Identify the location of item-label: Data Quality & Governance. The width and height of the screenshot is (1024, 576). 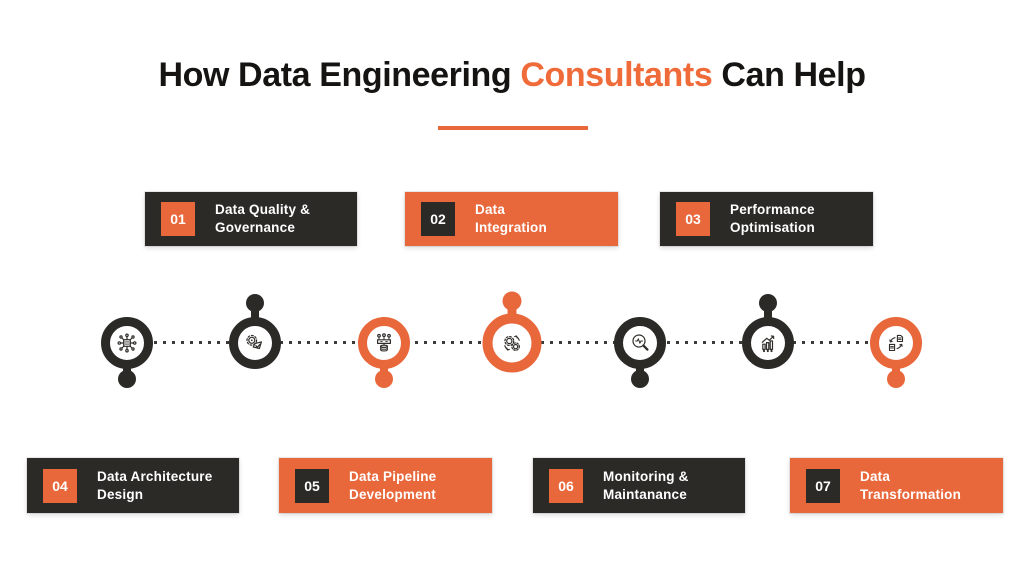
(262, 218).